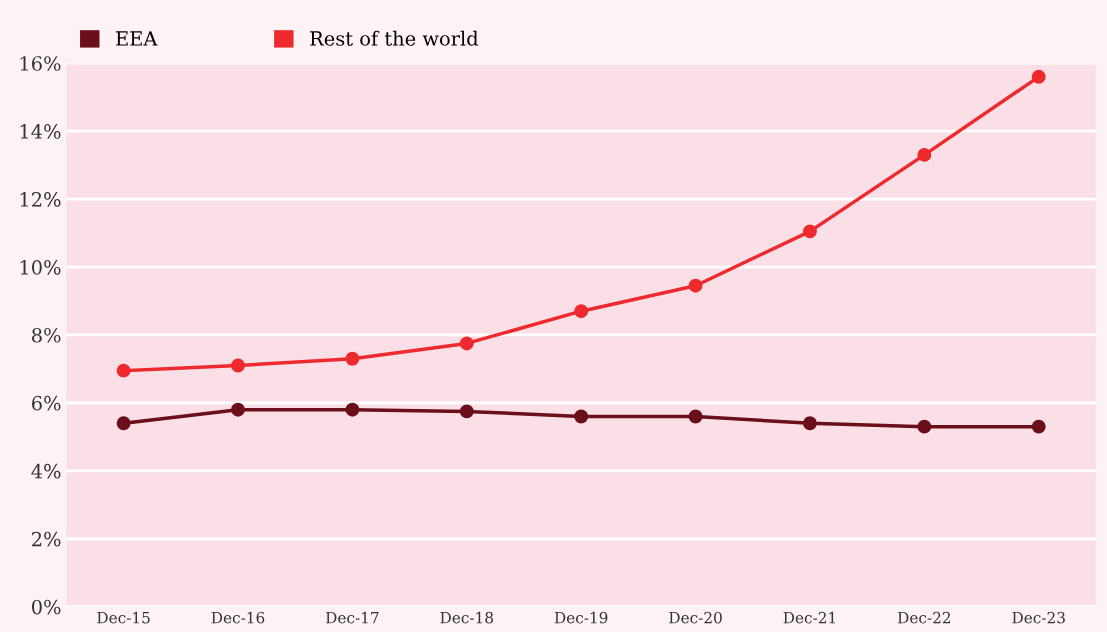 This screenshot has height=632, width=1107. Describe the element at coordinates (46, 471) in the screenshot. I see `y-tick-label: 4%` at that location.